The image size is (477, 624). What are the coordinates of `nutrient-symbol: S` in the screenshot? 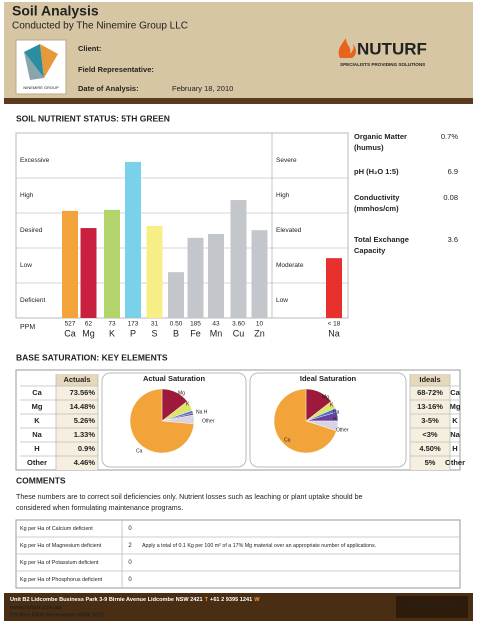 It's located at (154, 333).